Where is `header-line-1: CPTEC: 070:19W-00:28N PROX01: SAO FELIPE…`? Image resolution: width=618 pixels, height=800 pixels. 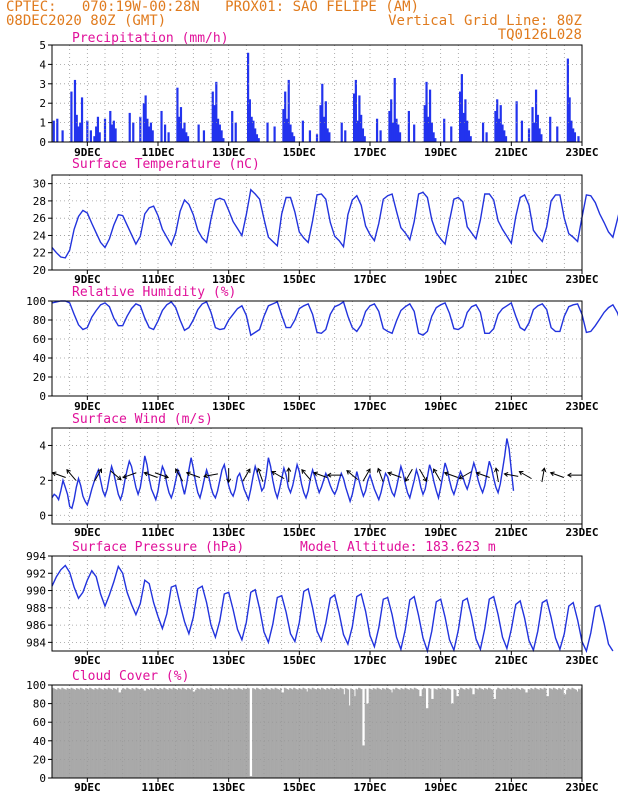 header-line-1: CPTEC: 070:19W-00:28N PROX01: SAO FELIPE… is located at coordinates (213, 7).